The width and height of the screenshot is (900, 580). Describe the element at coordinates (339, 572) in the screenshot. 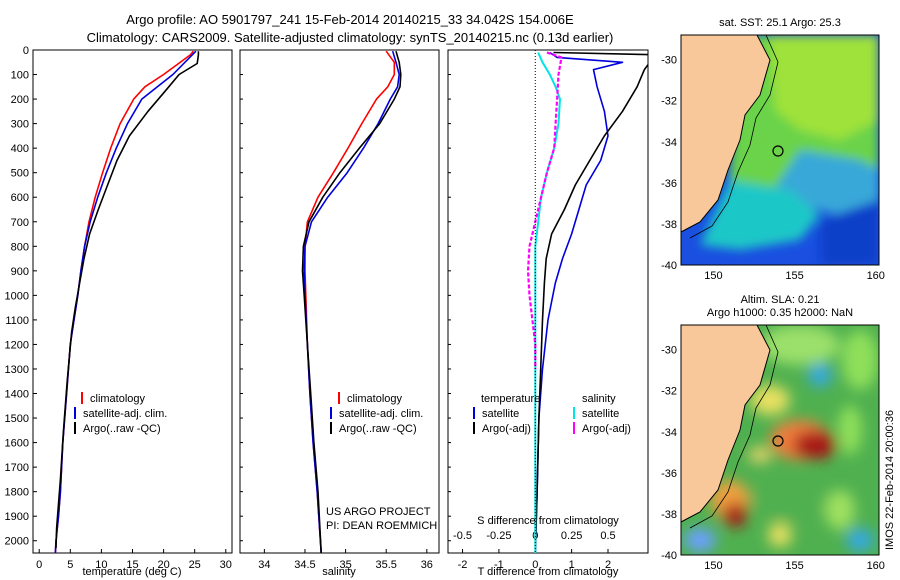

I see `salinity-axis-label: salinity` at that location.